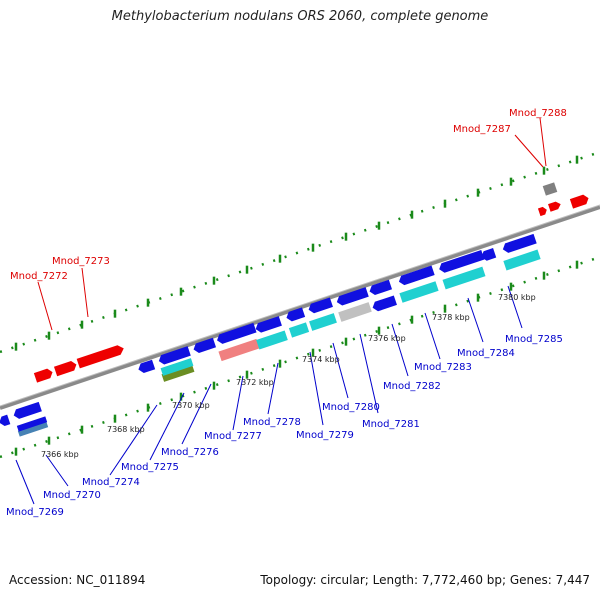 The image size is (600, 600). Describe the element at coordinates (555, 206) in the screenshot. I see `gene-mnod-7287-arrow` at that location.